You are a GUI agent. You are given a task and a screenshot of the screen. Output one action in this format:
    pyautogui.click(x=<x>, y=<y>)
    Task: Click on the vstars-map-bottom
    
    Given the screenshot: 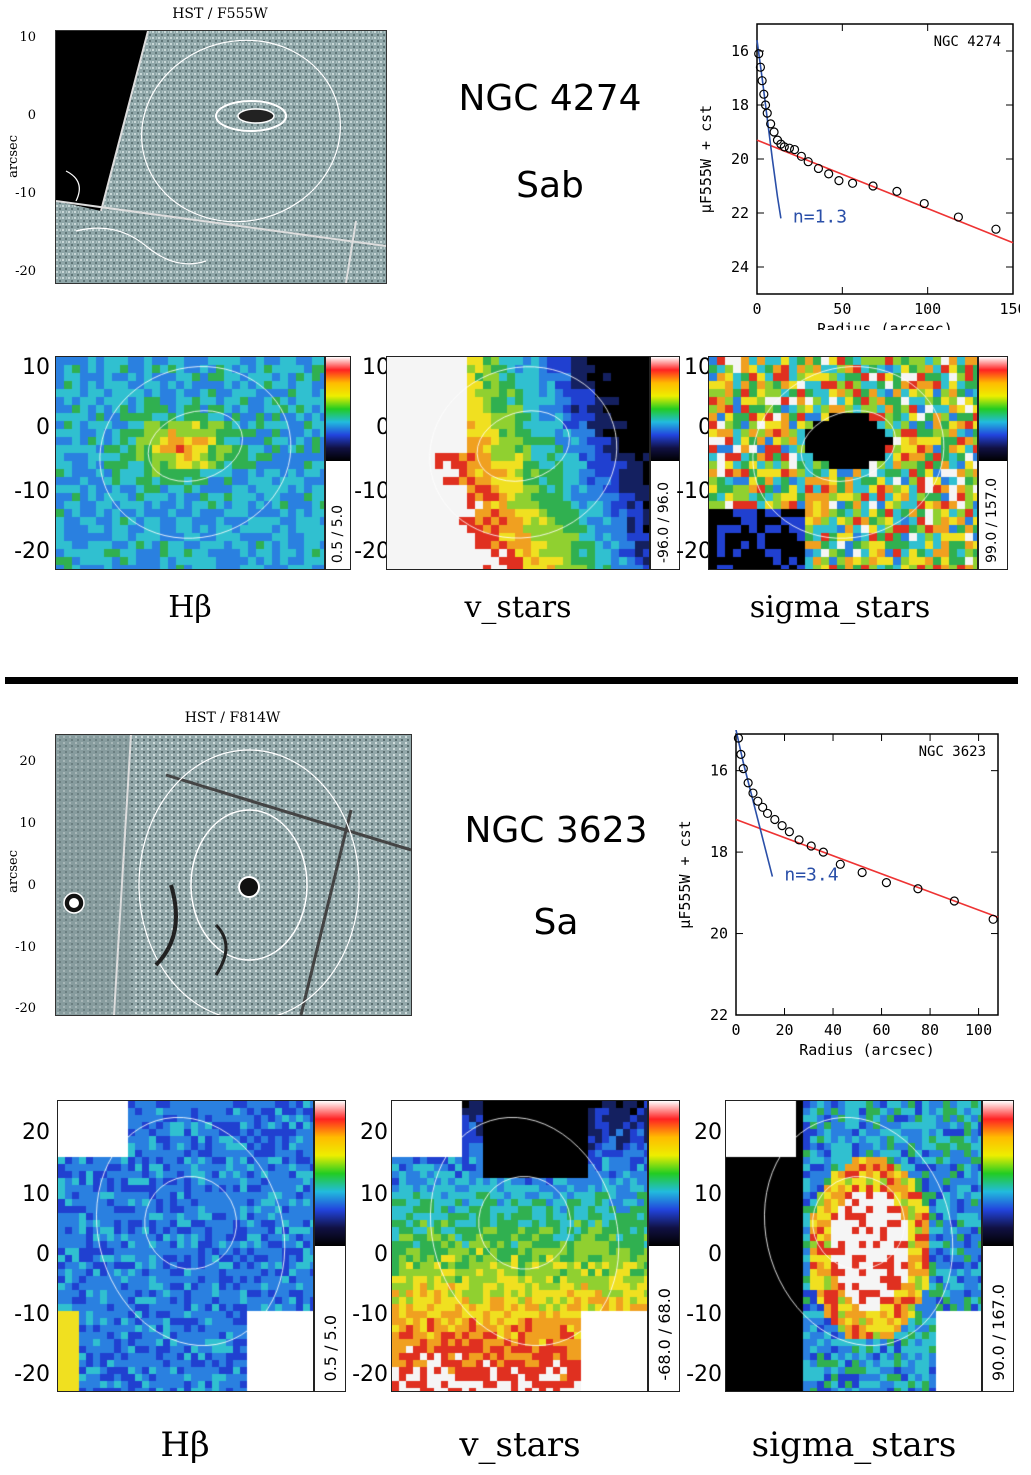 What is the action you would take?
    pyautogui.click(x=519, y=1246)
    